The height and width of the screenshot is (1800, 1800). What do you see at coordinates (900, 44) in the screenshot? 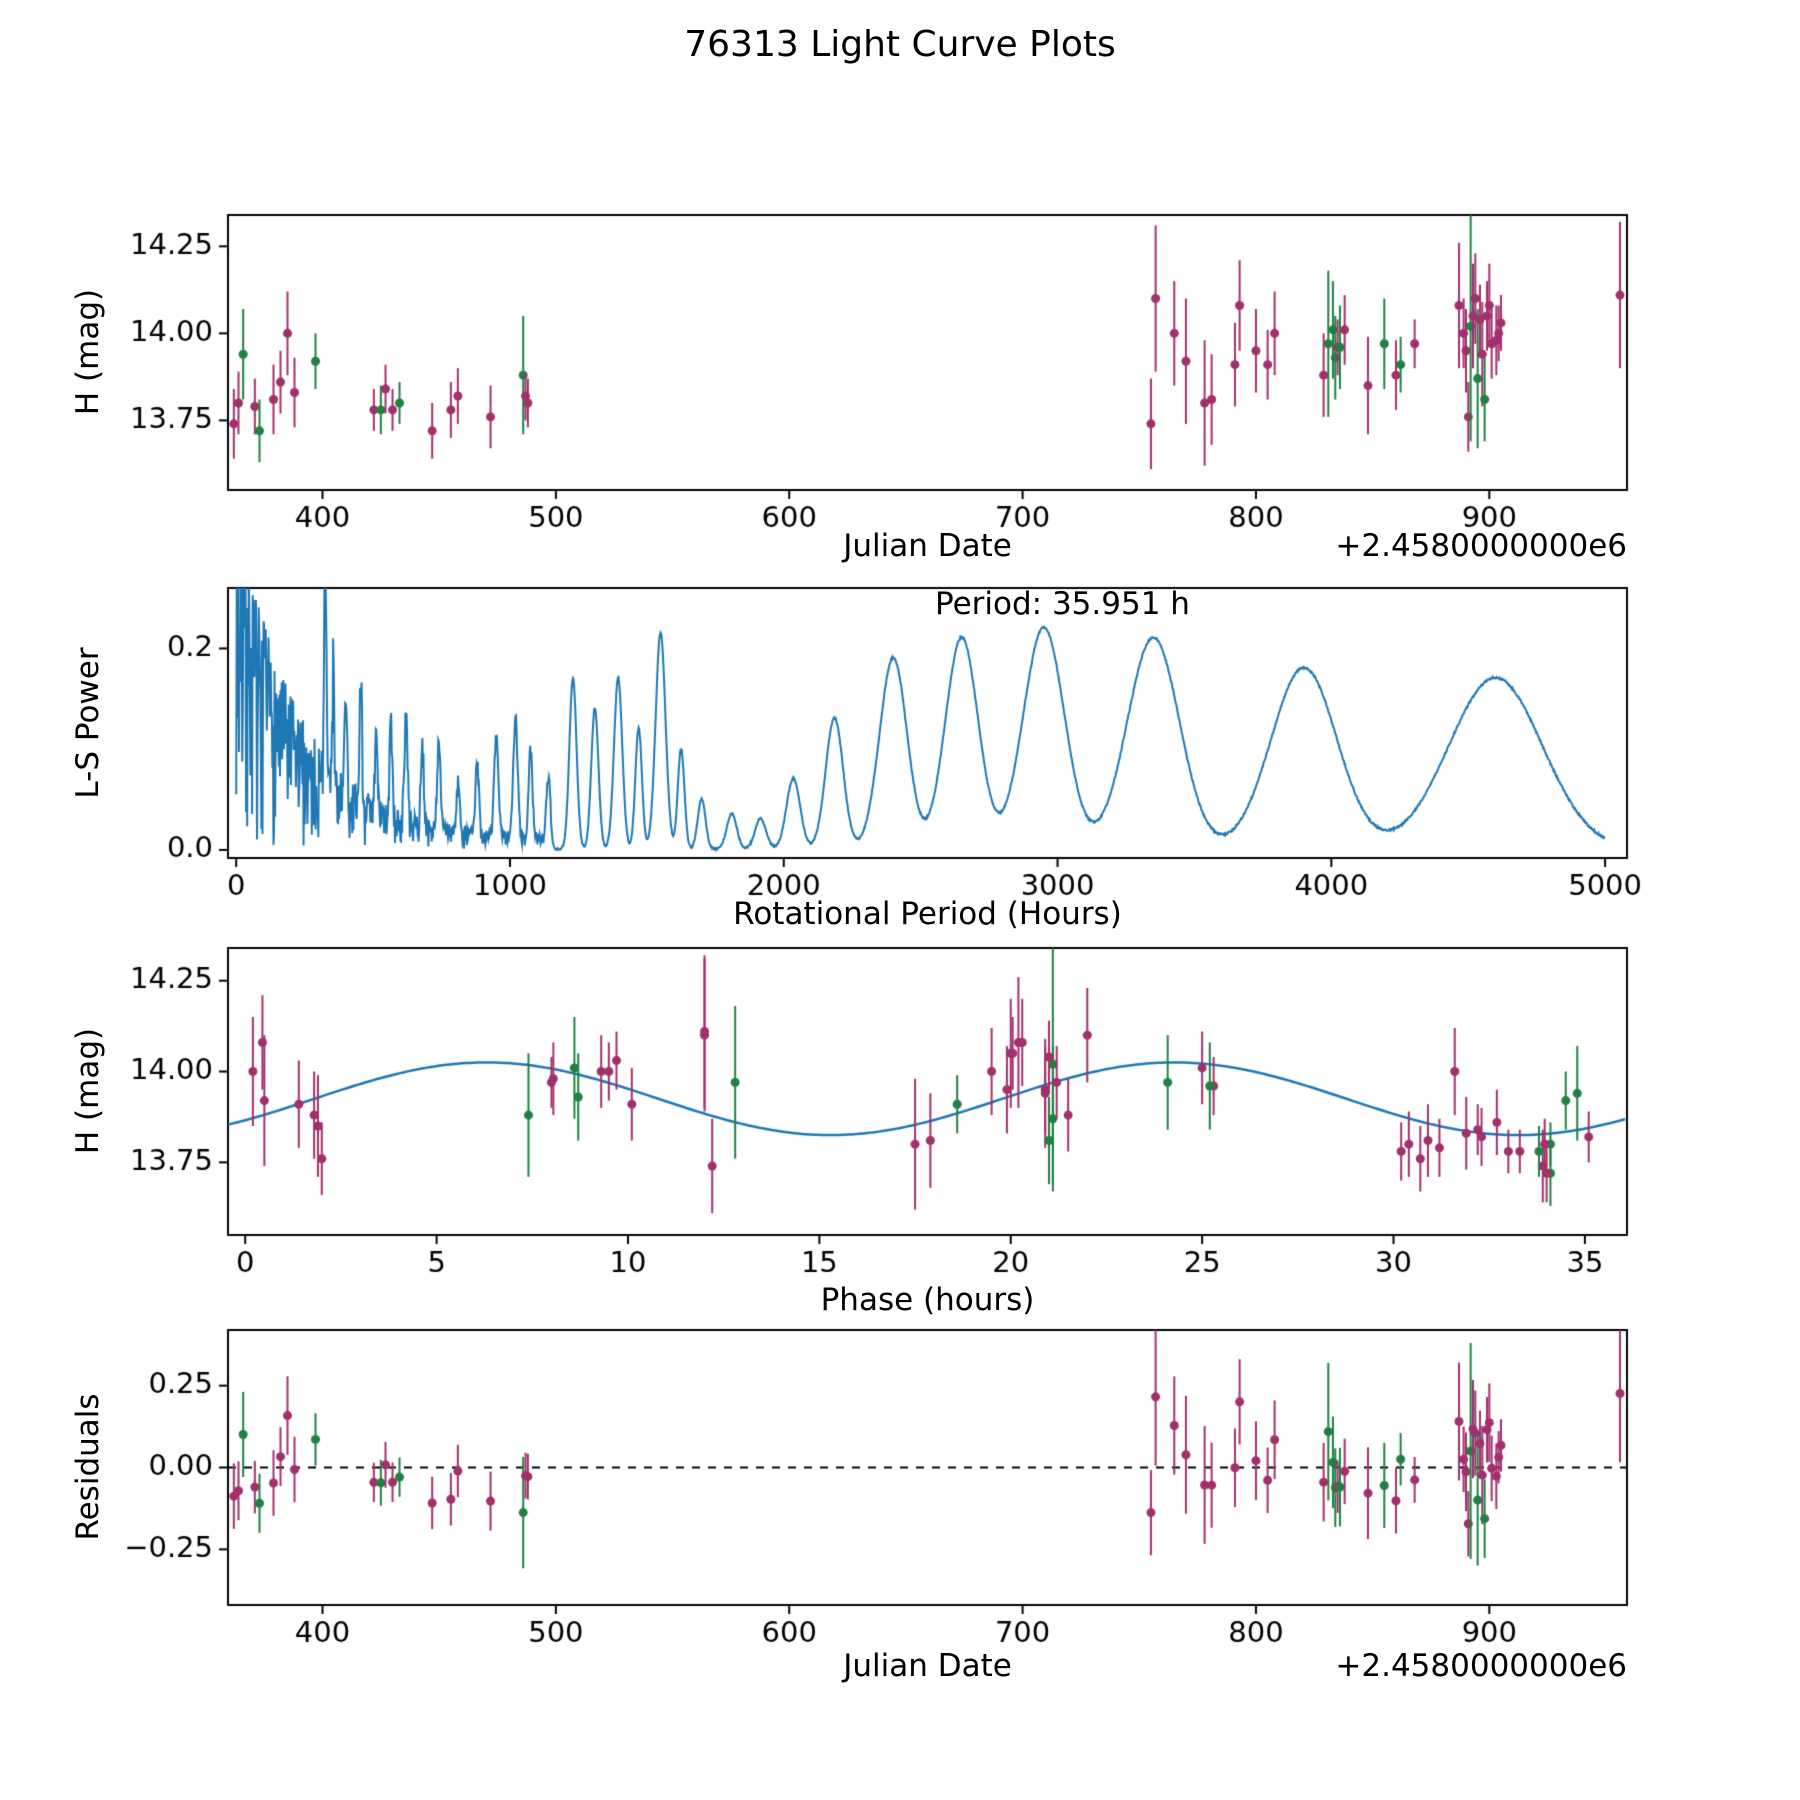
I see `figure-title: 76313 Light Curve Plots` at bounding box center [900, 44].